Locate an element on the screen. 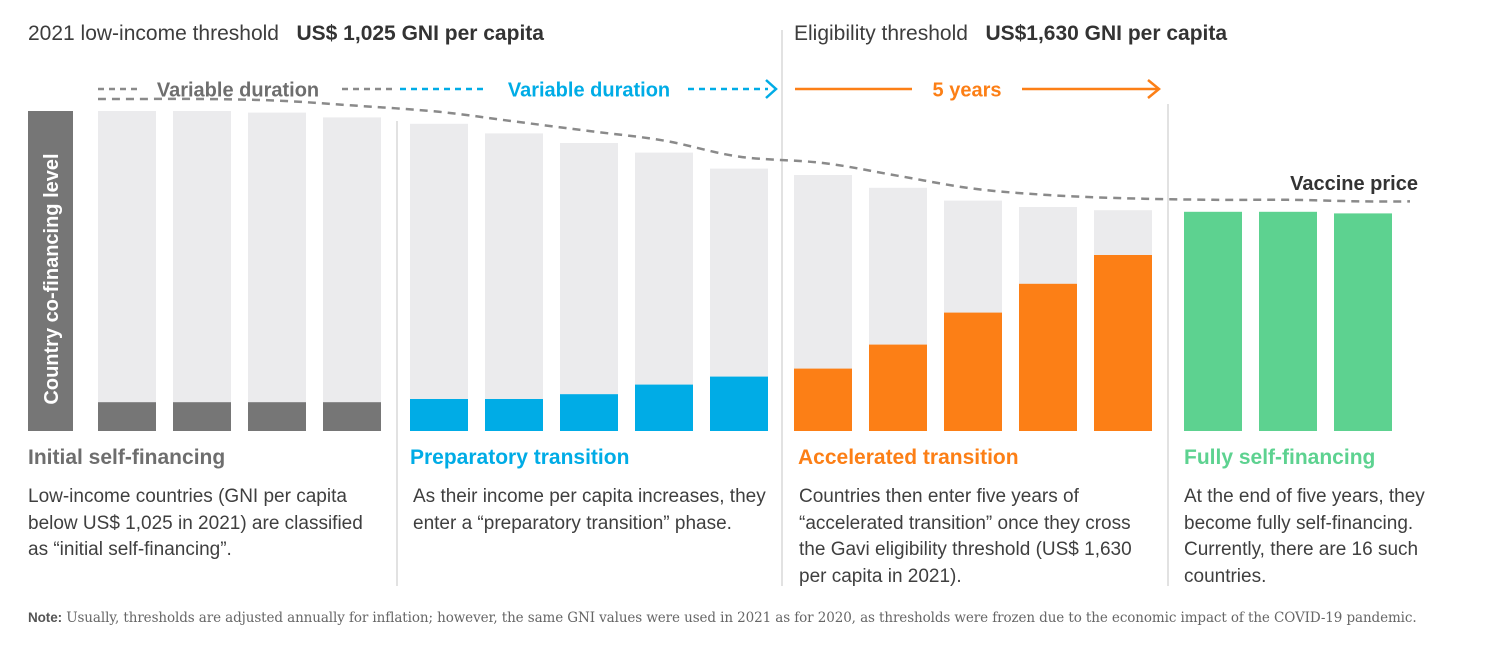 The height and width of the screenshot is (653, 1500). y-axis: Country co-financing level is located at coordinates (50, 271).